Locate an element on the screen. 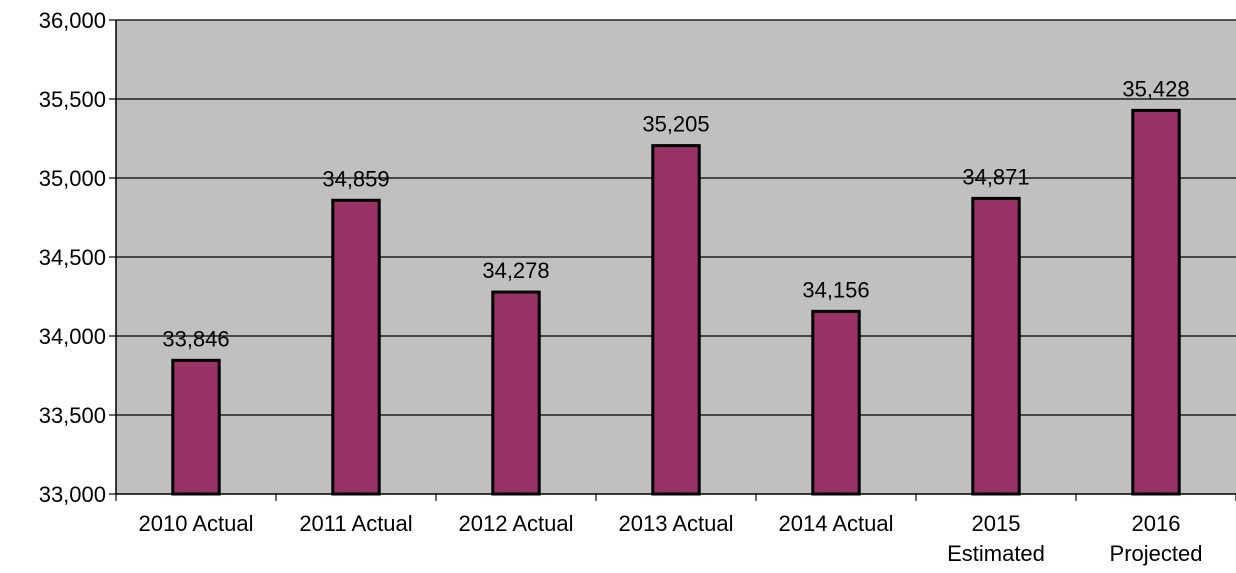 The width and height of the screenshot is (1236, 573). x-tick-label: 2011 Actual is located at coordinates (355, 523).